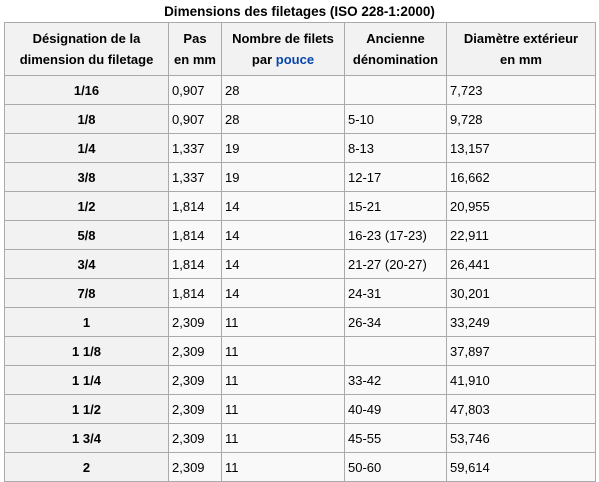  Describe the element at coordinates (86, 438) in the screenshot. I see `cell-designation: 1 3/4` at that location.